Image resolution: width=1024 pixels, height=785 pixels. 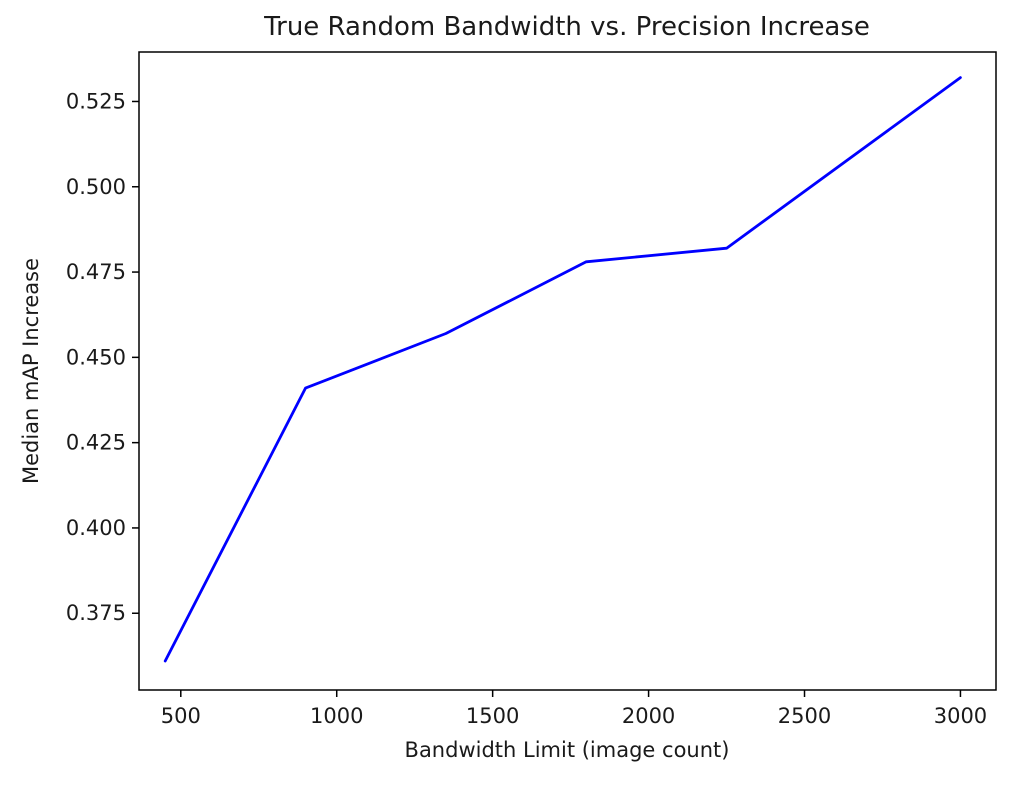 I want to click on y-tick-label: 0.375, so click(x=96, y=613).